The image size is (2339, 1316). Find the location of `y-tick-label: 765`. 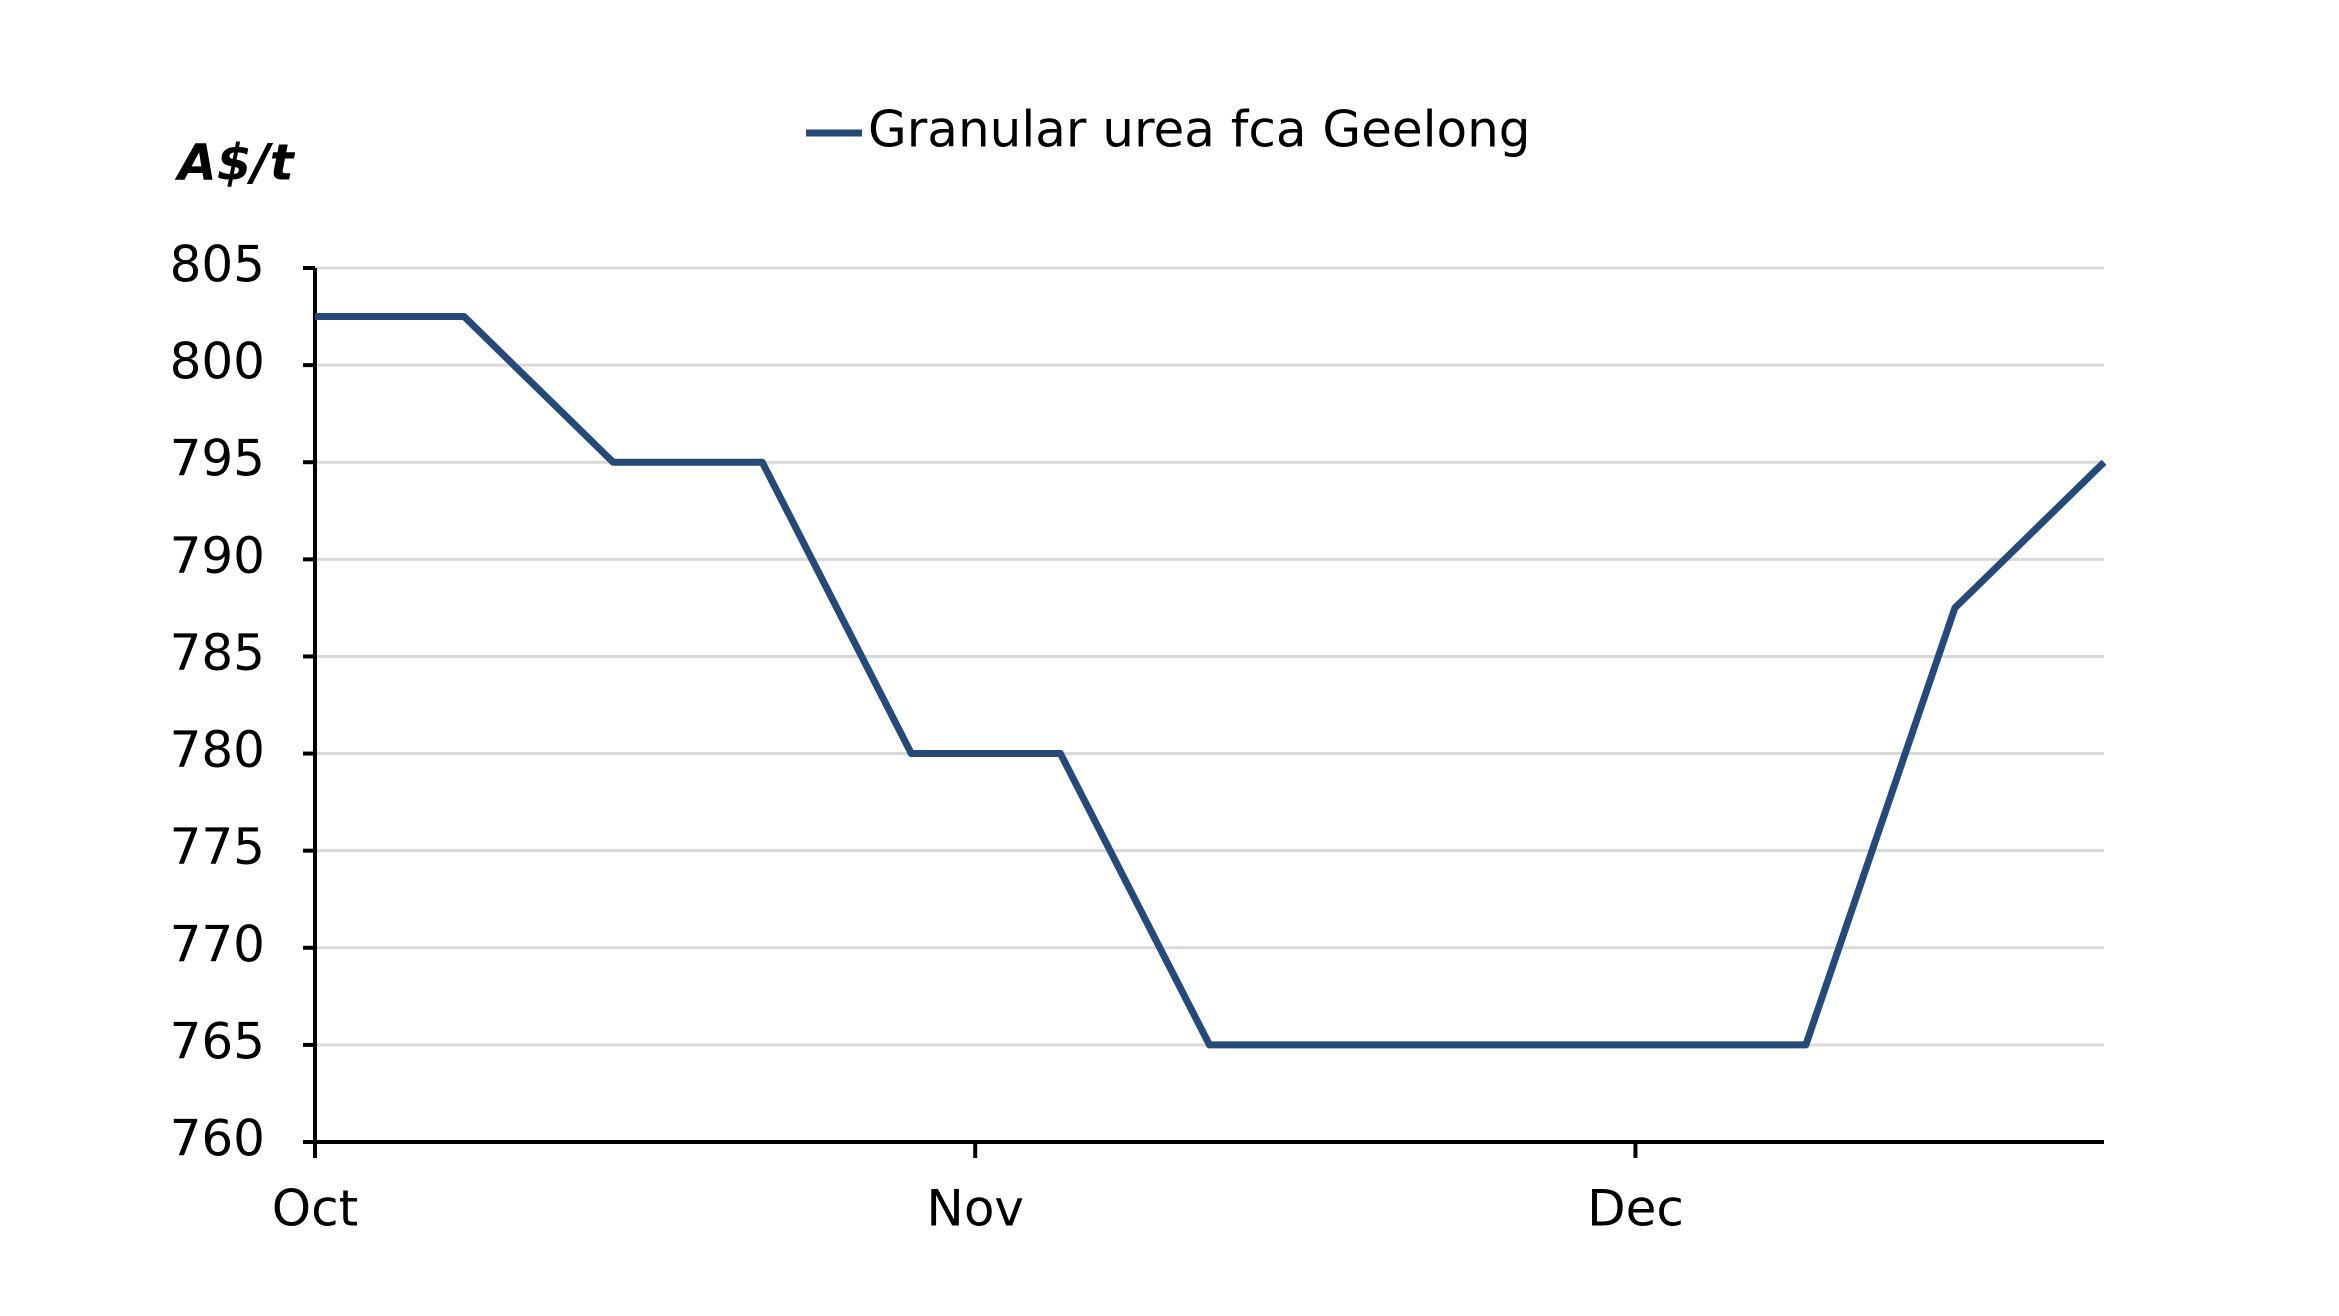

y-tick-label: 765 is located at coordinates (217, 1041).